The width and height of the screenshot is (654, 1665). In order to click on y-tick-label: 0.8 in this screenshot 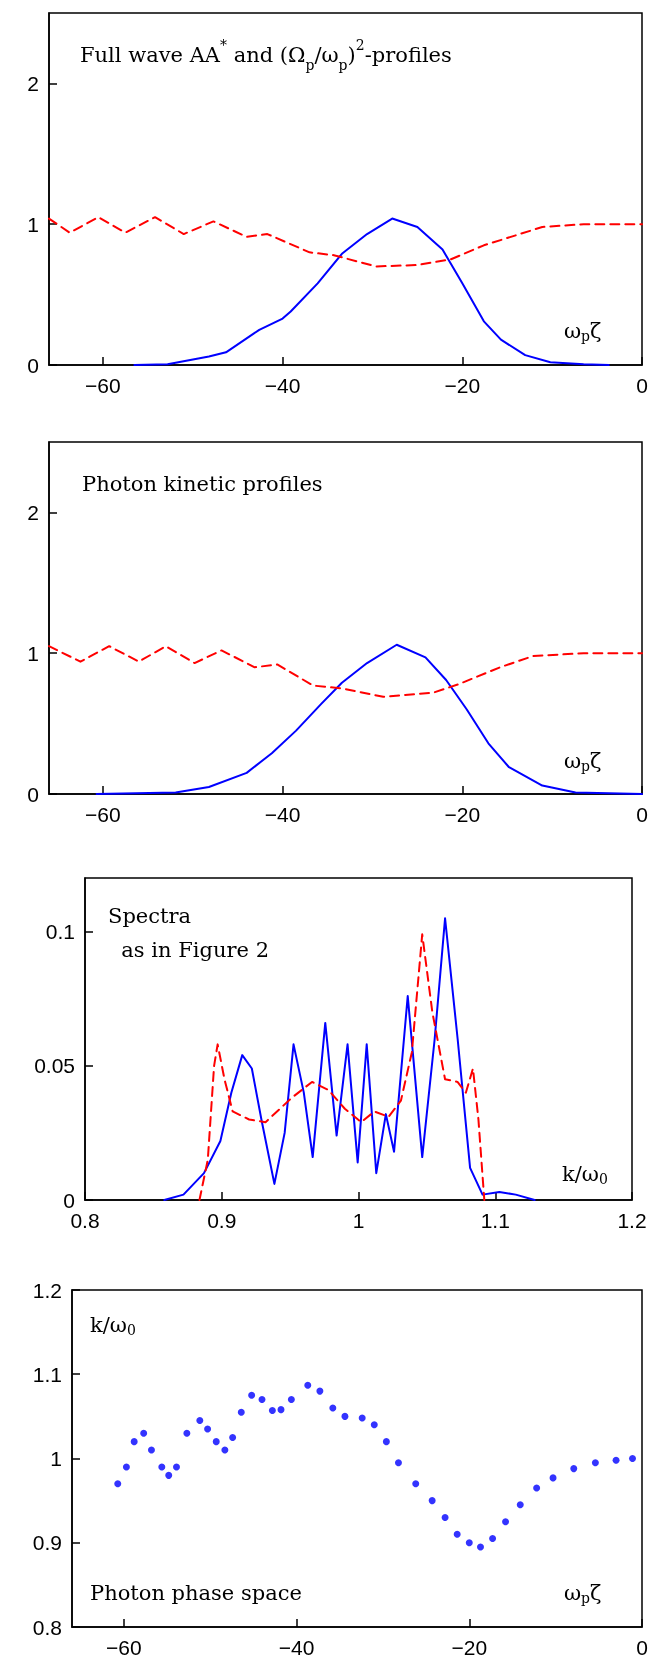, I will do `click(47, 1627)`.